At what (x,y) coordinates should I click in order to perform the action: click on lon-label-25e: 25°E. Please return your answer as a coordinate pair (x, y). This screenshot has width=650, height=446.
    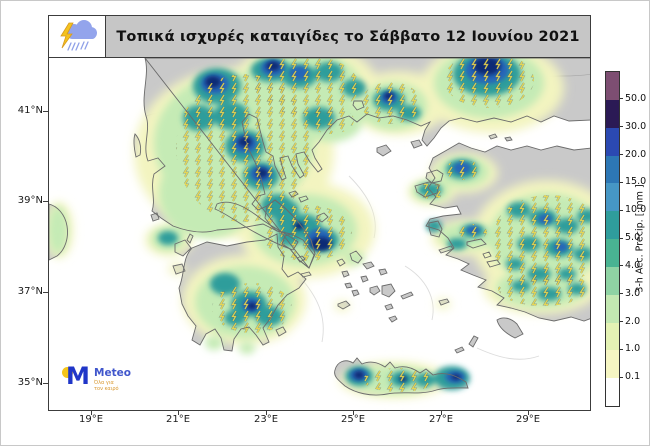
    Looking at the image, I should click on (353, 419).